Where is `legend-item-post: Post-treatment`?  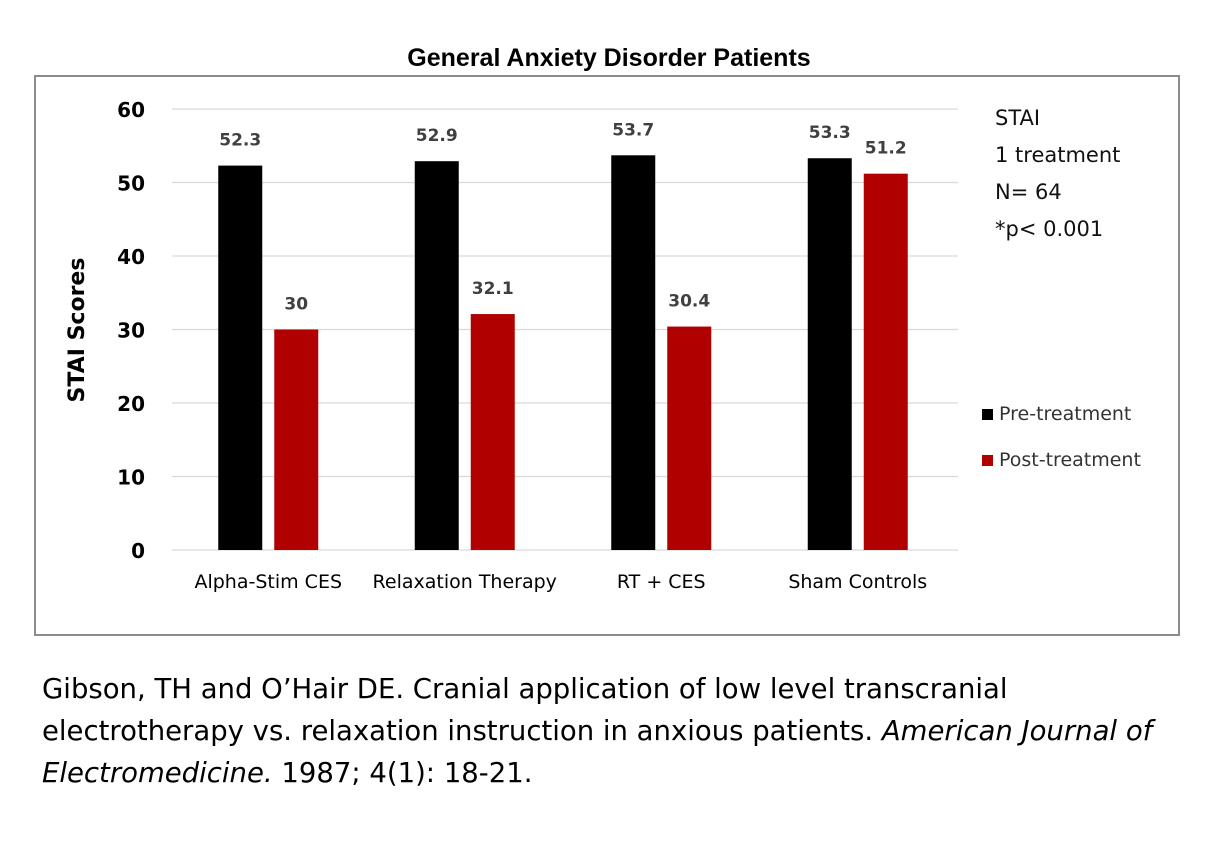
legend-item-post: Post-treatment is located at coordinates (1061, 460).